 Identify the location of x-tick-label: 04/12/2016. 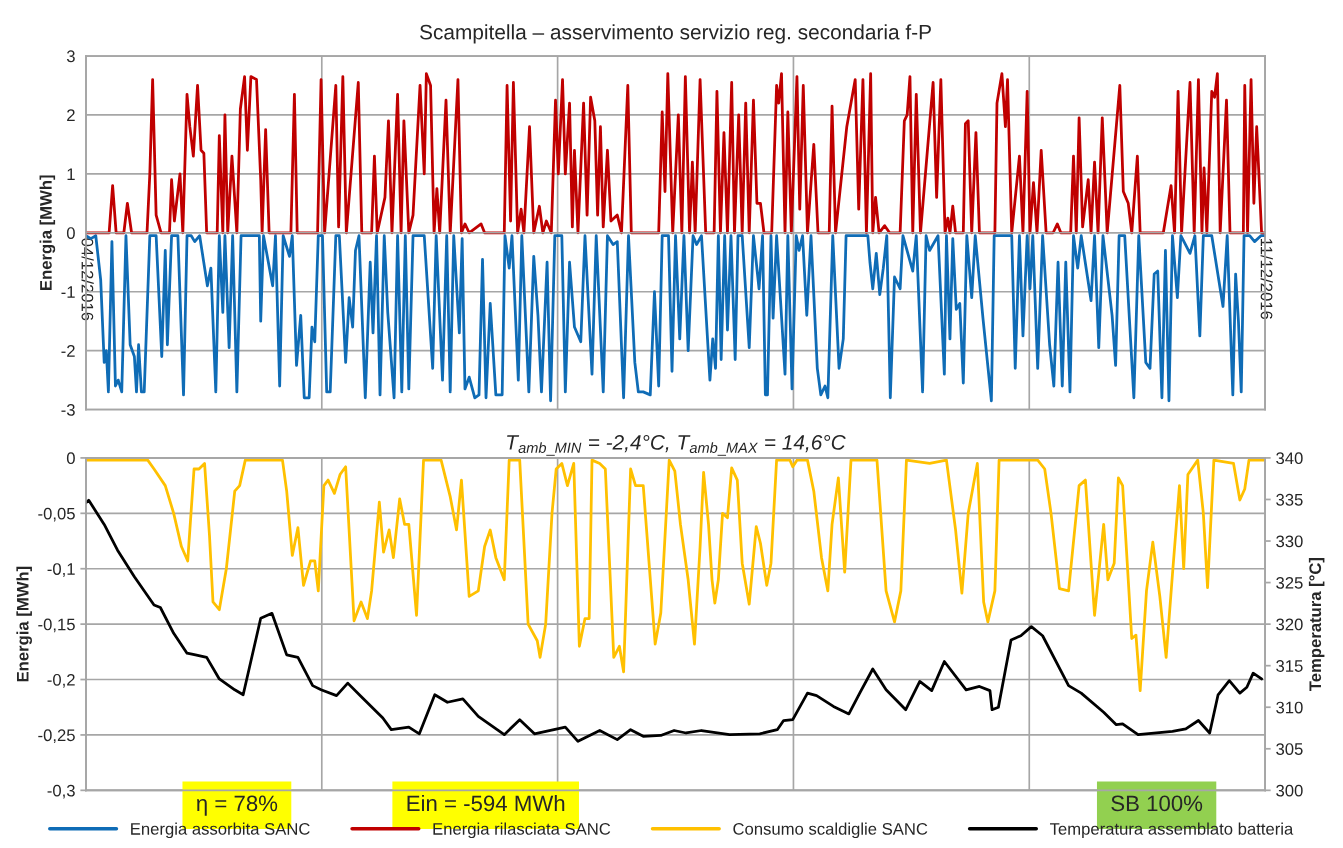
(87, 279).